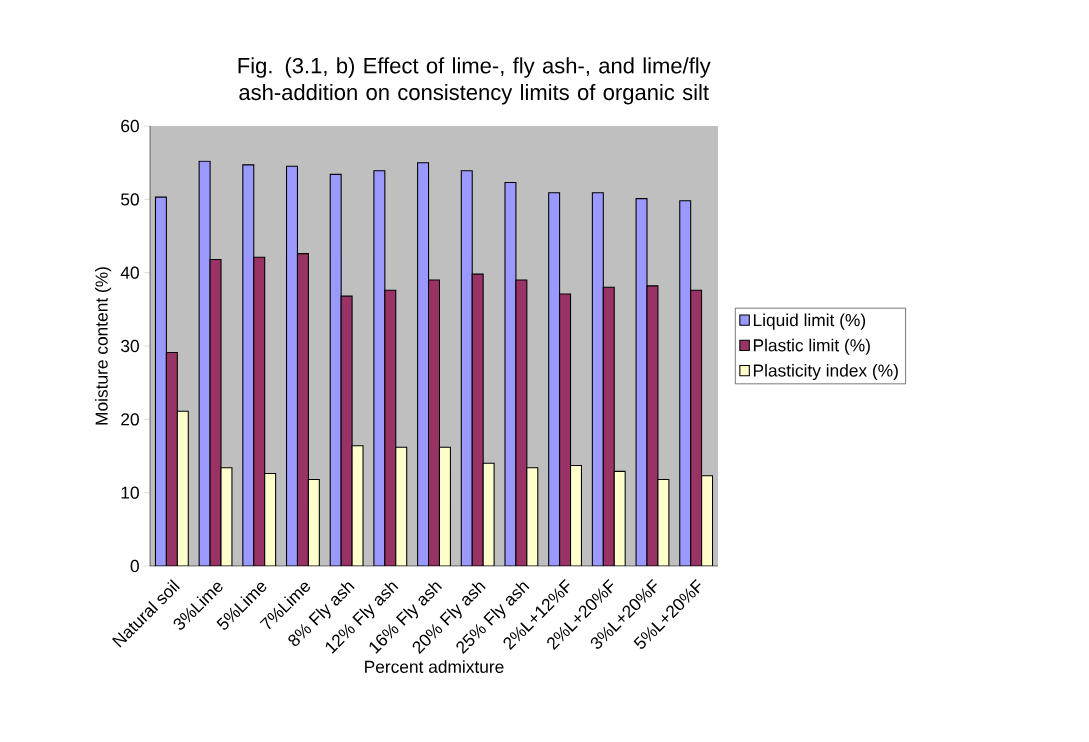 This screenshot has height=742, width=1089. What do you see at coordinates (130, 419) in the screenshot?
I see `y-tick-label: 20` at bounding box center [130, 419].